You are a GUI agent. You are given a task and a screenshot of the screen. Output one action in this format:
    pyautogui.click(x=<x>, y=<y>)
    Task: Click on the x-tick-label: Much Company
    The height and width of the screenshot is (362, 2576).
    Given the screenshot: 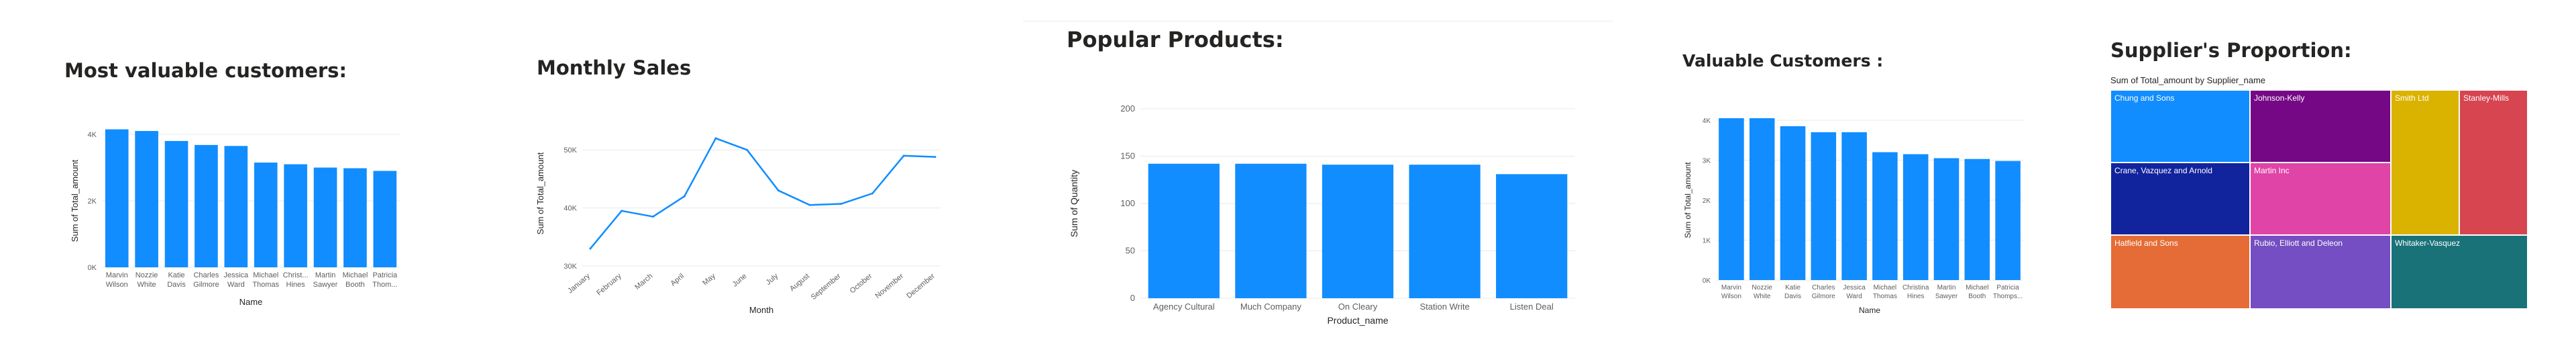 What is the action you would take?
    pyautogui.click(x=1271, y=307)
    